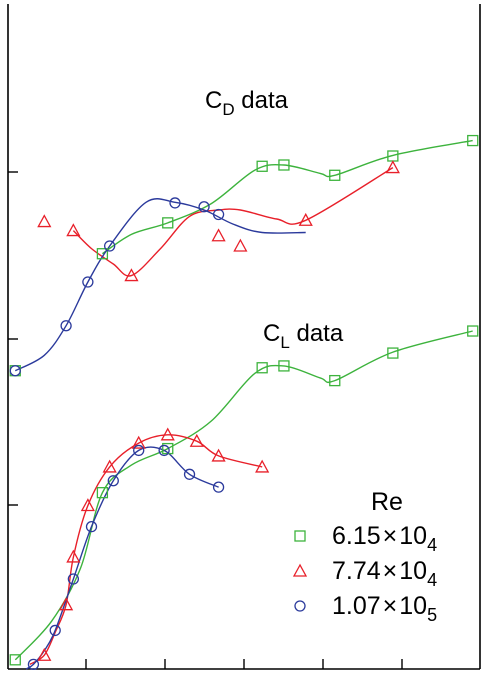  I want to click on legend-item-label: 1.07×10⁵, so click(384, 608).